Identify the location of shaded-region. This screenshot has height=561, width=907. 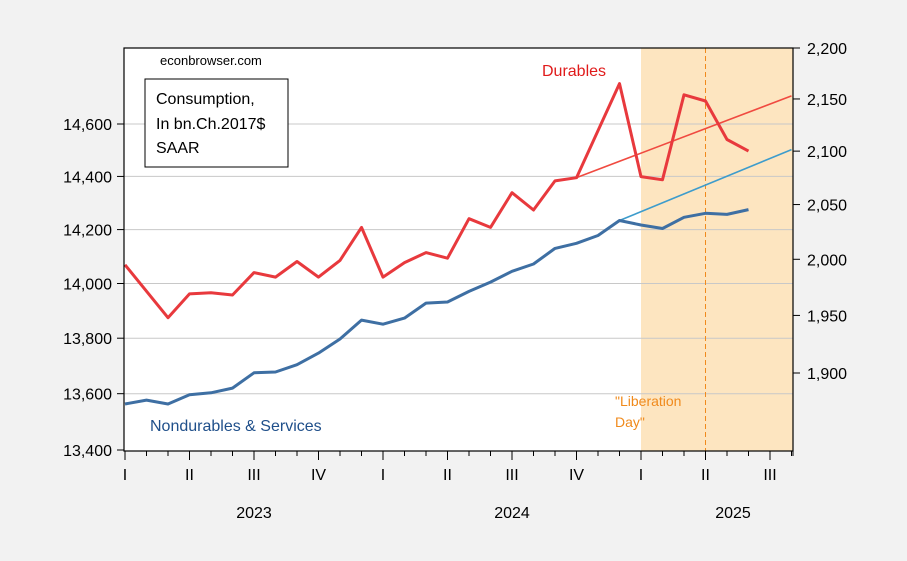
(717, 249).